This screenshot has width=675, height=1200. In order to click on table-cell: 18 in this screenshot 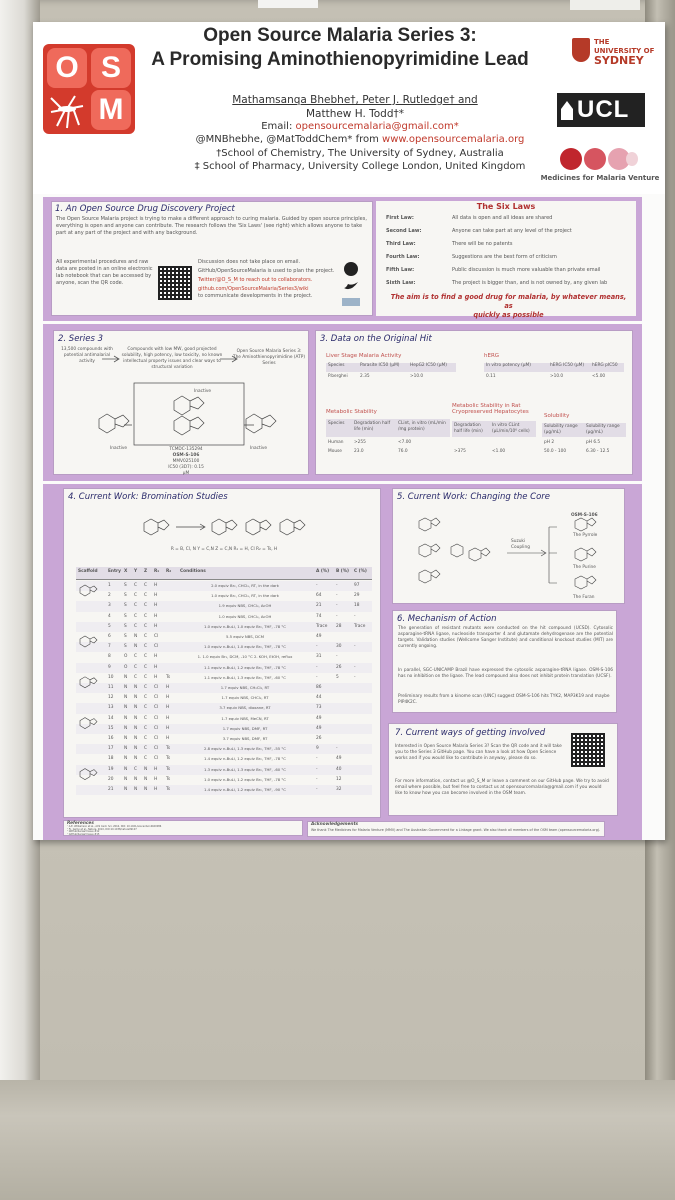, I will do `click(357, 606)`.